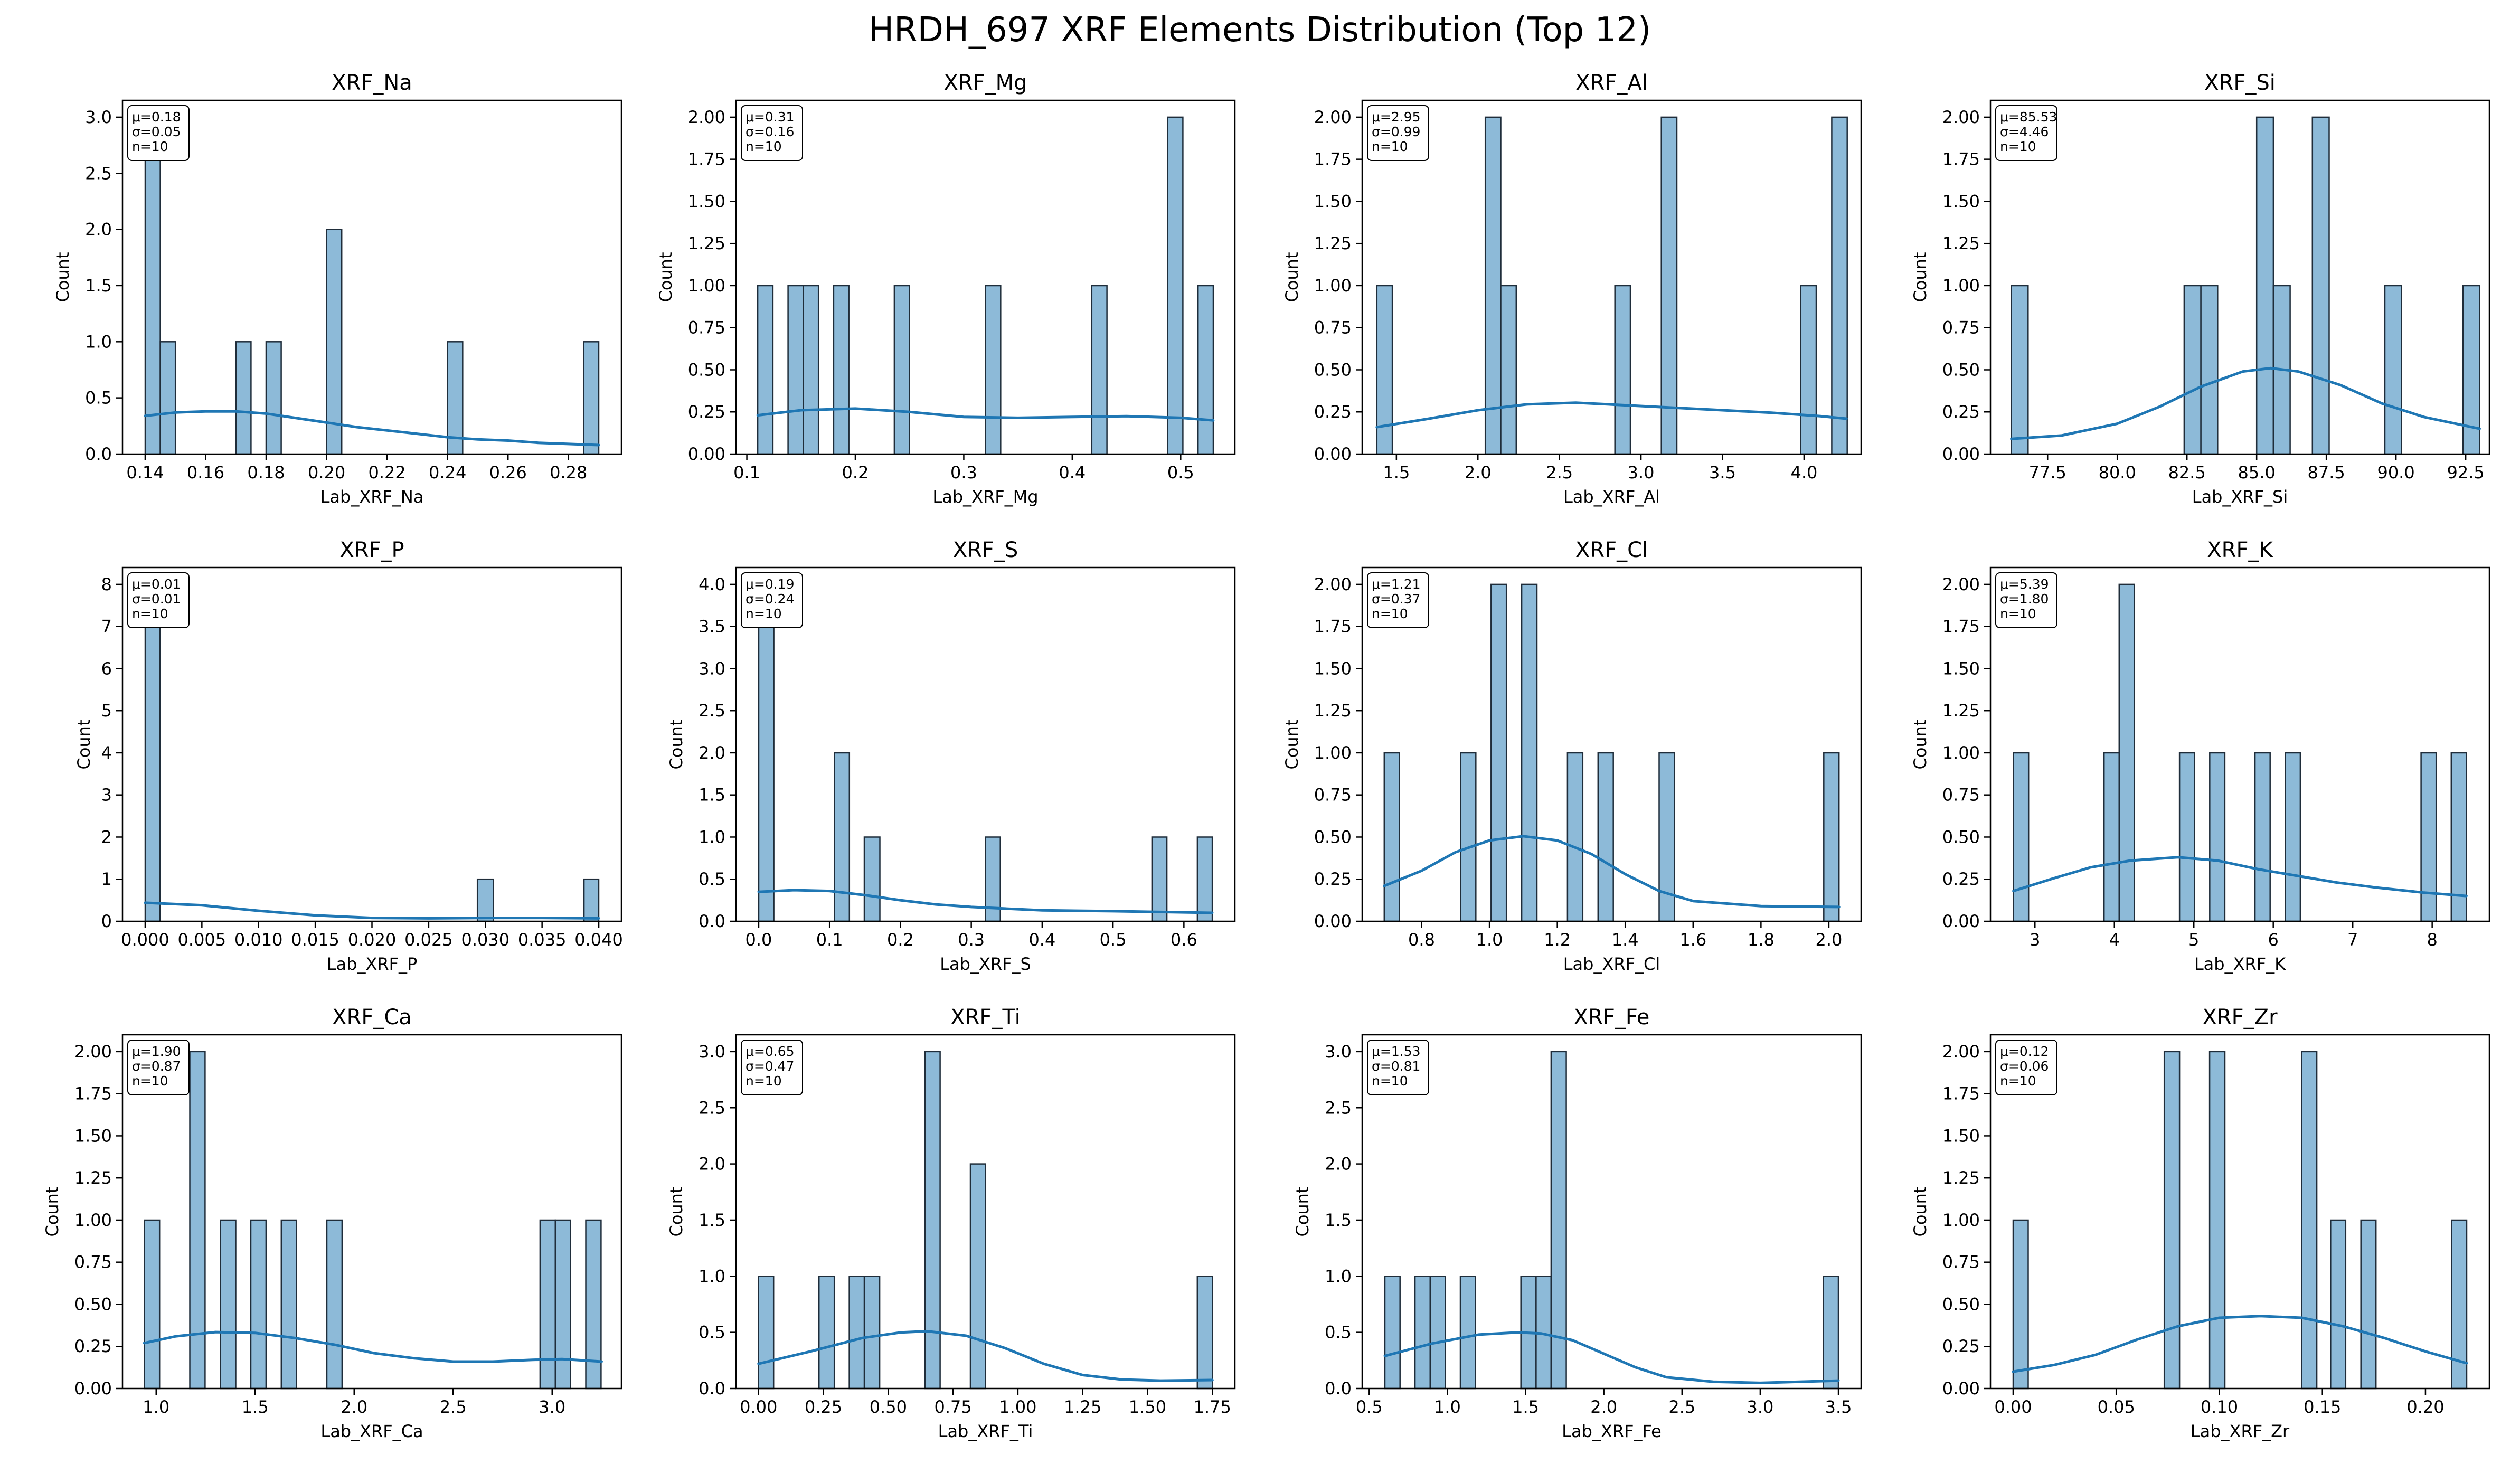 Image resolution: width=2520 pixels, height=1464 pixels. I want to click on x-tick-label: 0.00, so click(758, 1407).